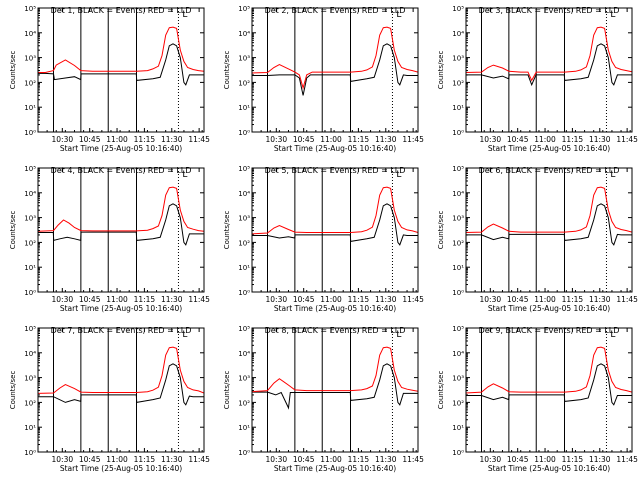  I want to click on panel-title: Det 2, BLACK = Events, RED = LLD, so click(335, 10).